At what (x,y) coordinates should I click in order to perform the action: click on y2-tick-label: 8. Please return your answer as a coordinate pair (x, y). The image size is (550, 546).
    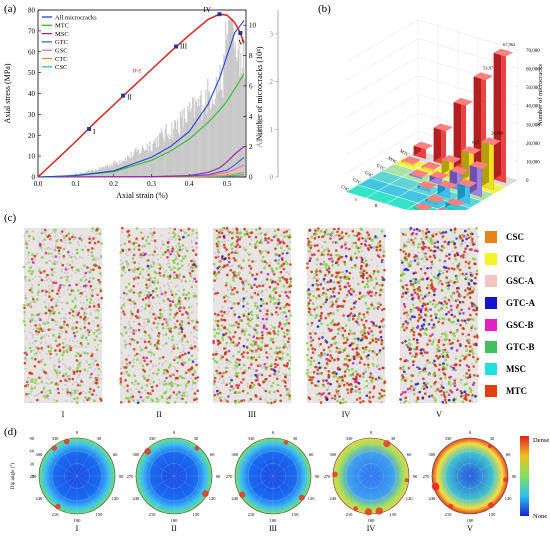
    Looking at the image, I should click on (251, 56).